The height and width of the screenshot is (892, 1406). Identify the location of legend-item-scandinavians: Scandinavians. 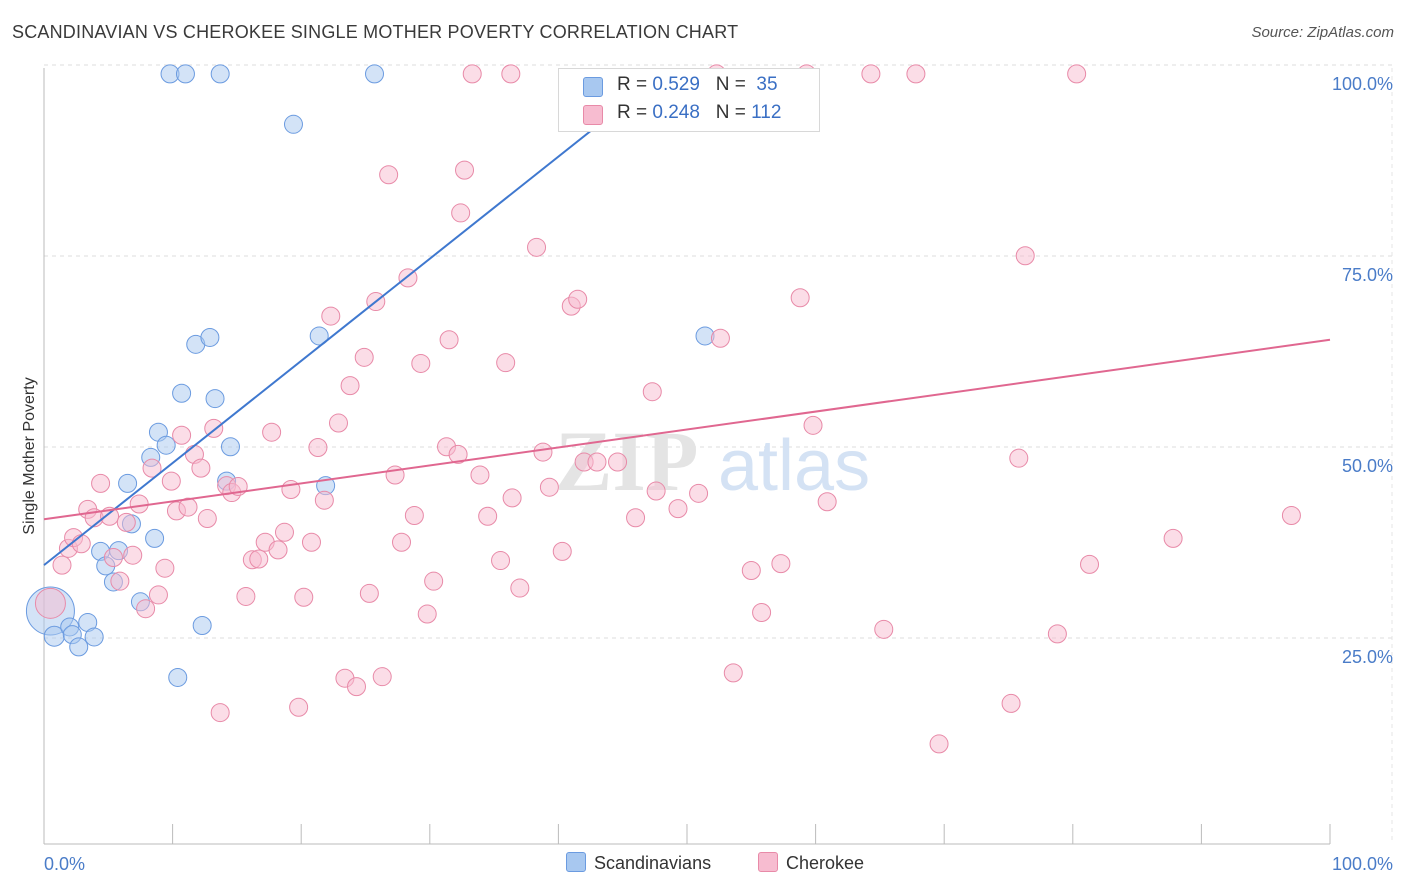
(638, 863).